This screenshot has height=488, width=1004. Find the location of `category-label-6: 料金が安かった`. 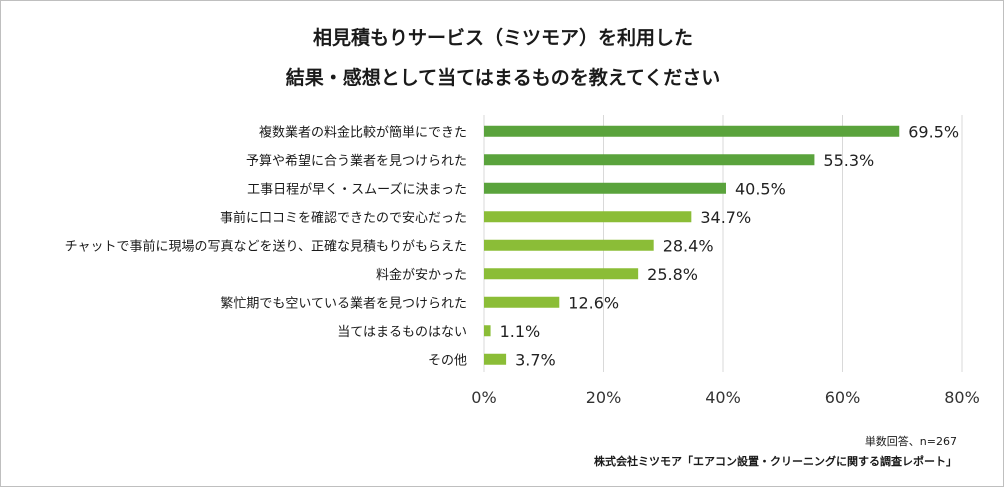

category-label-6: 料金が安かった is located at coordinates (421, 275).